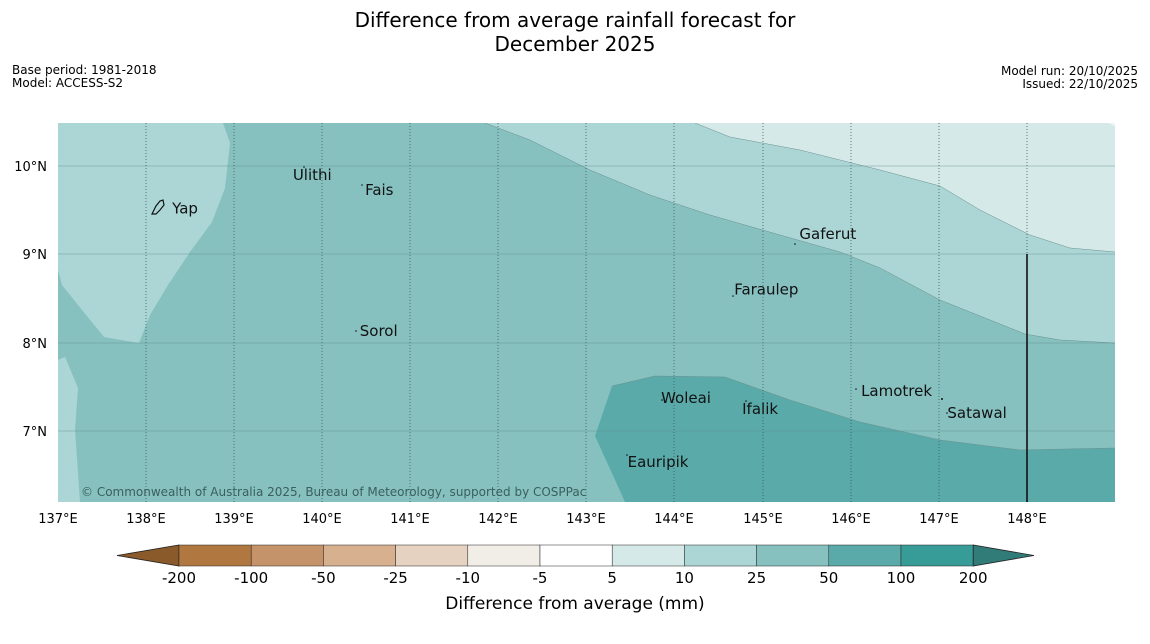  I want to click on colorbar-tick-label: 10, so click(684, 578).